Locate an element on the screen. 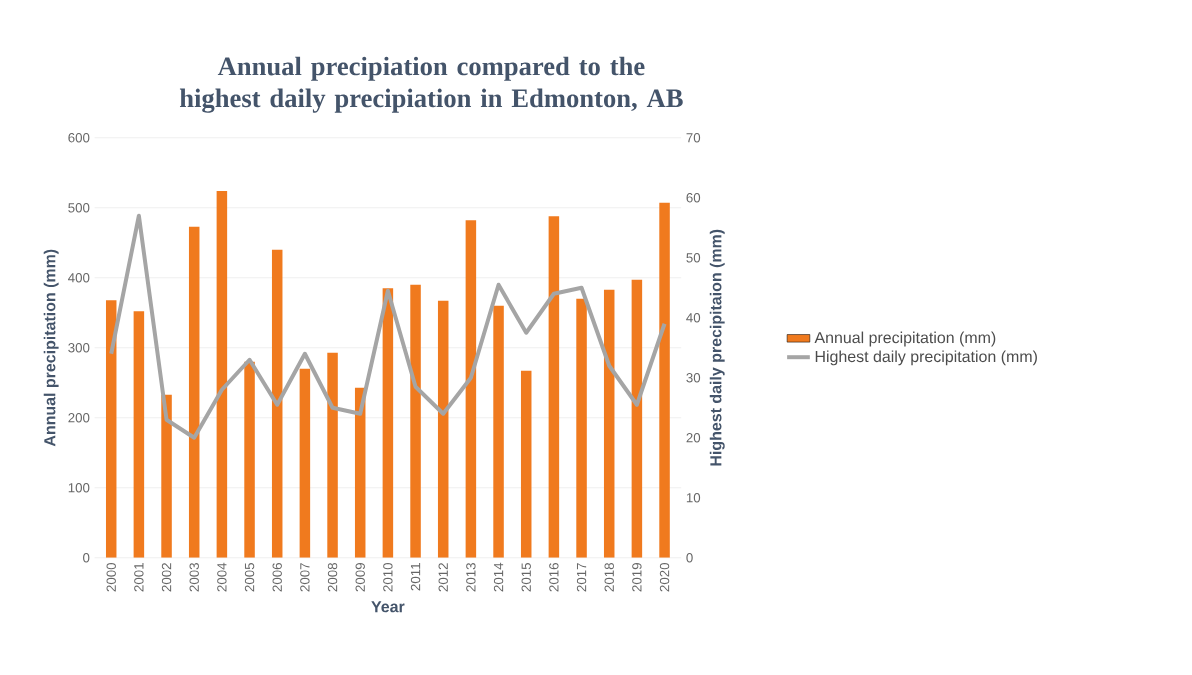  y2-tick-label: 0 is located at coordinates (689, 558).